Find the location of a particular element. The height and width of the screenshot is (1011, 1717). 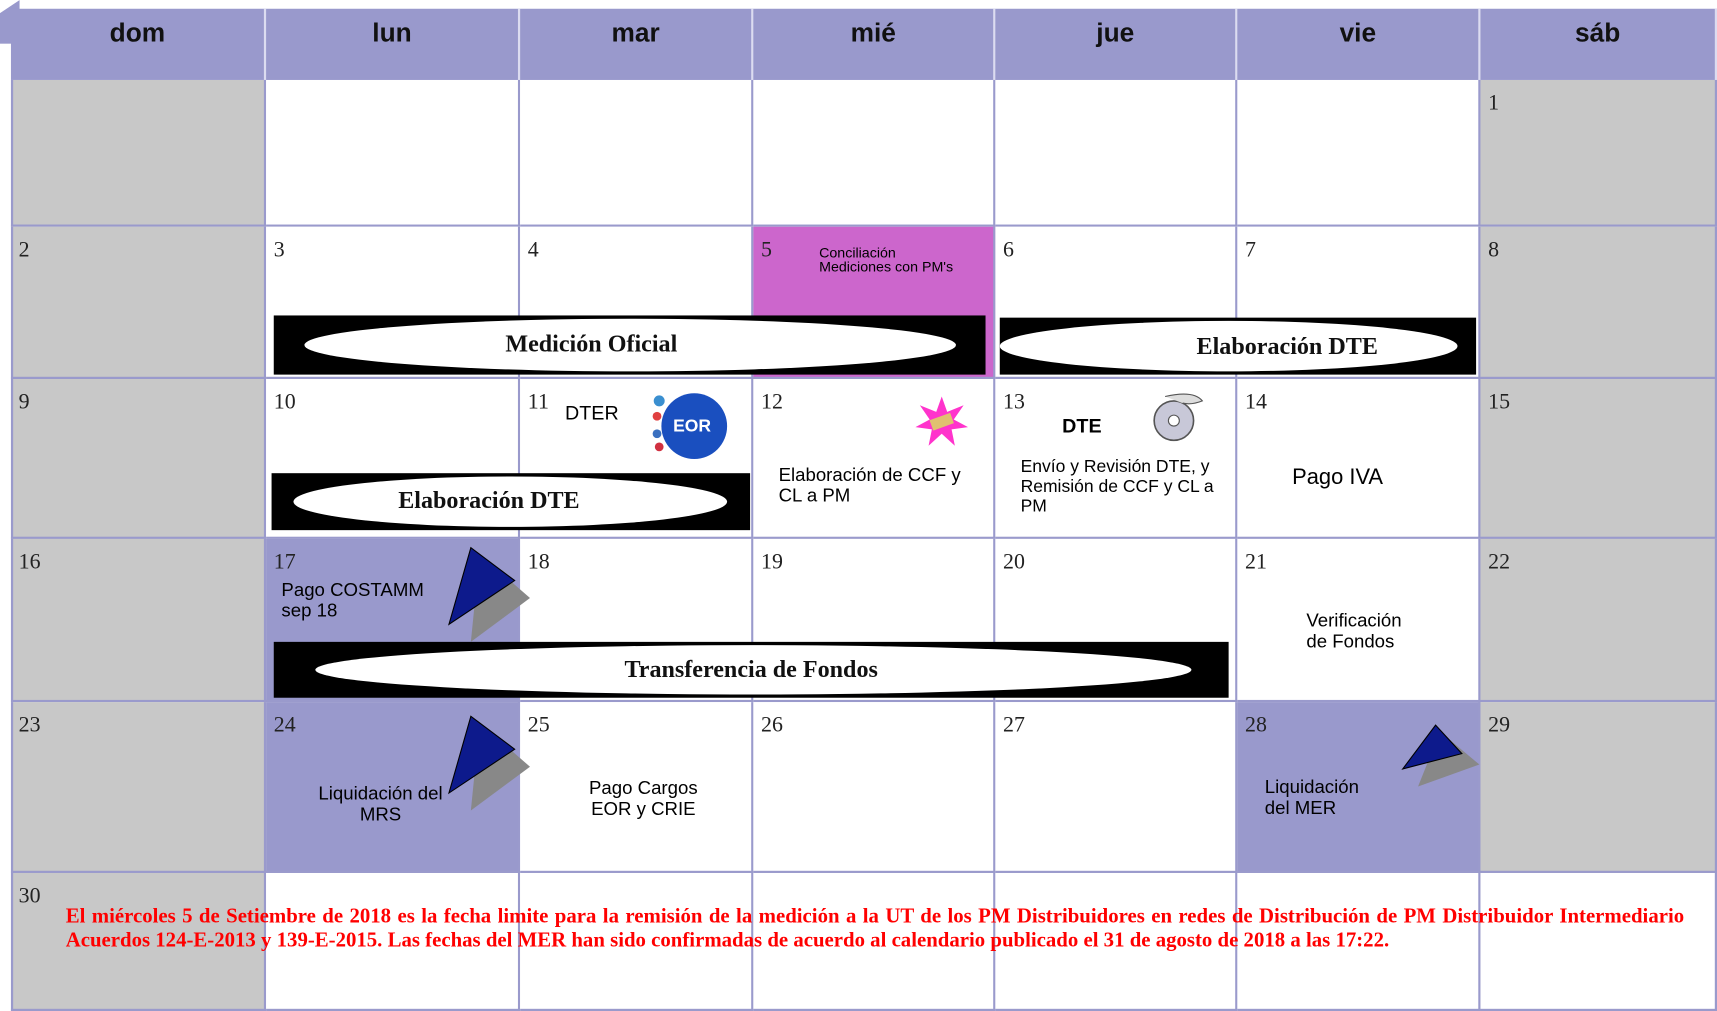

day-number: 17 is located at coordinates (284, 561).